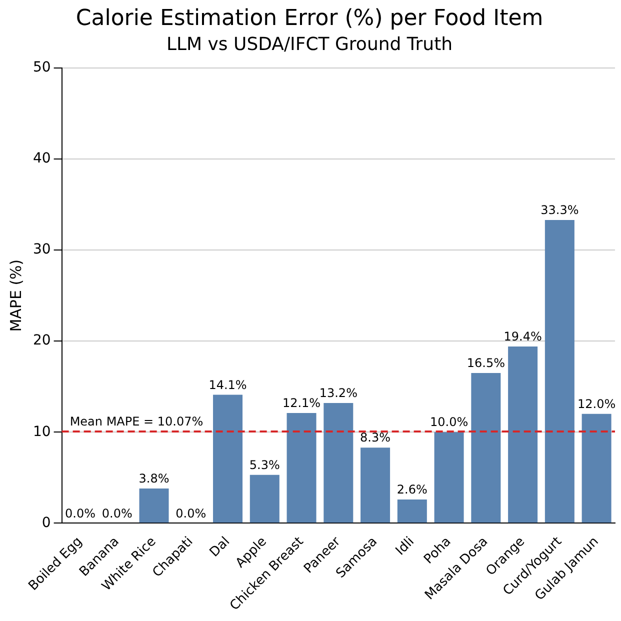  What do you see at coordinates (46, 522) in the screenshot?
I see `y-tick-label: 0` at bounding box center [46, 522].